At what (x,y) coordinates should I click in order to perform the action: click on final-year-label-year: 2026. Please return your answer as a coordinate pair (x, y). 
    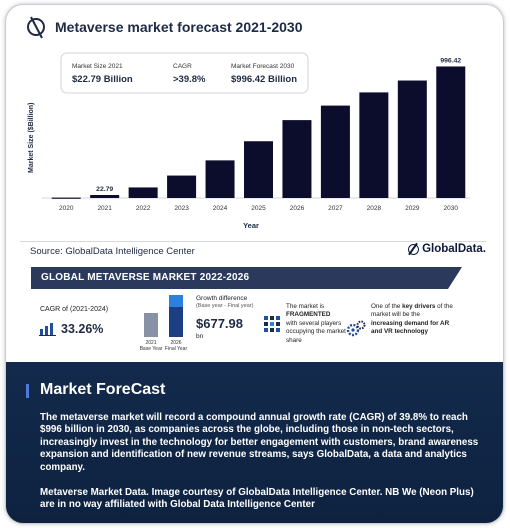
    Looking at the image, I should click on (175, 343).